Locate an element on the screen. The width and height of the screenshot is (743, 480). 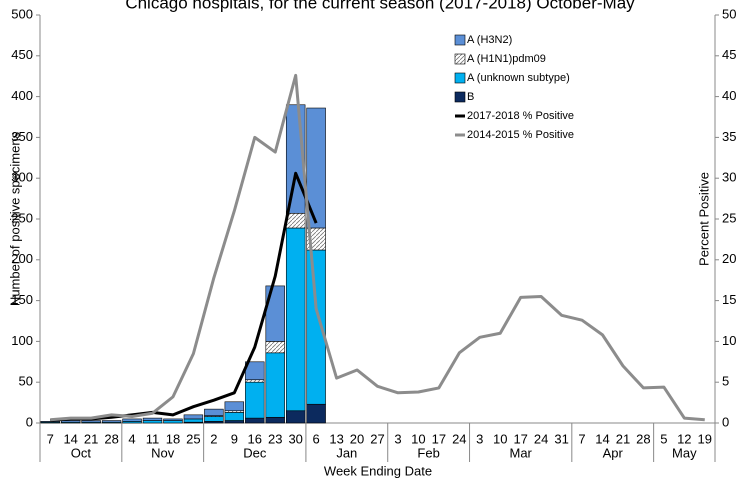
x-tick-label: 30 is located at coordinates (295, 438).